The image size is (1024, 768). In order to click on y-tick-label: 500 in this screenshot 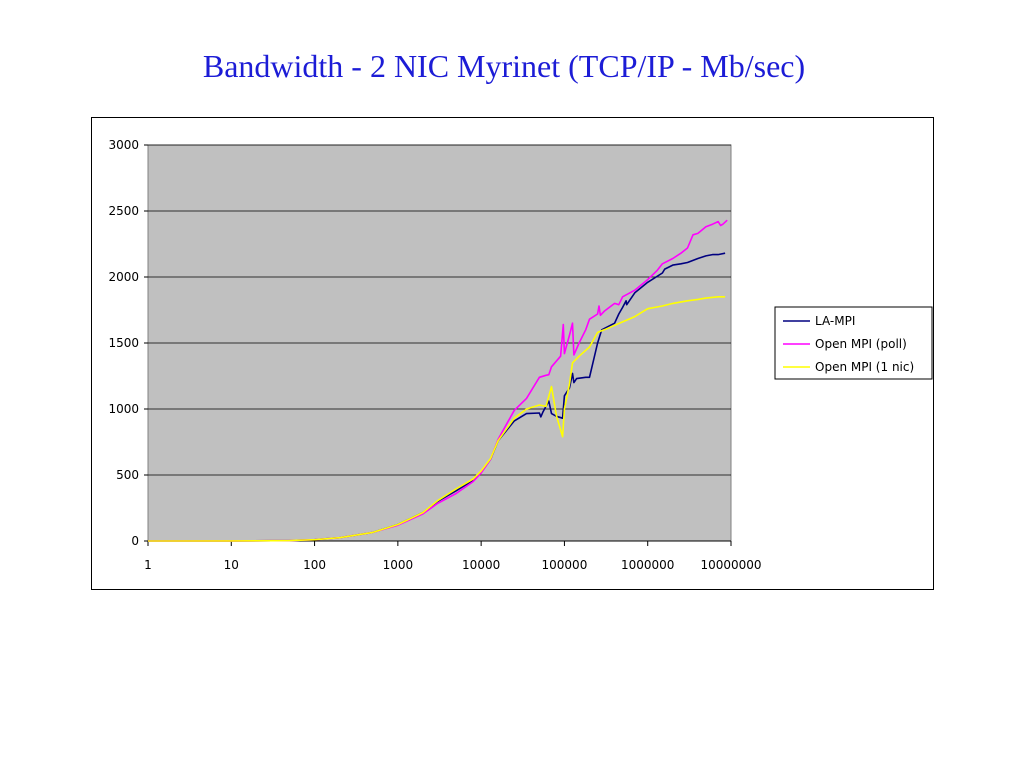, I will do `click(127, 475)`.